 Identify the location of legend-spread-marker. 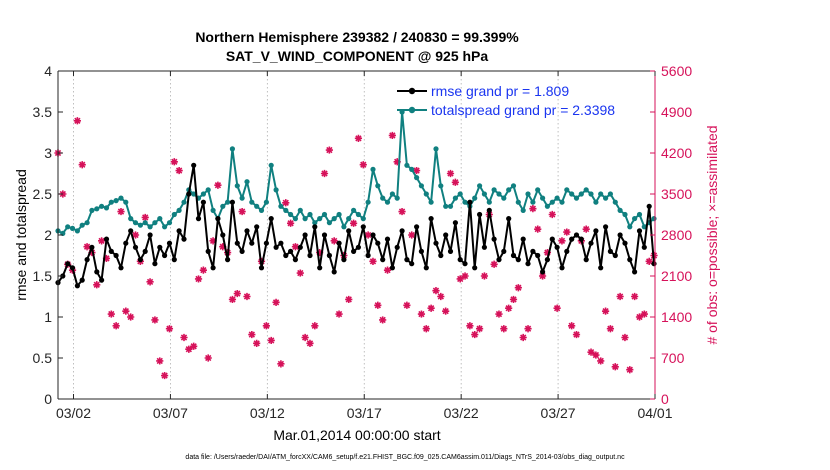
(412, 110).